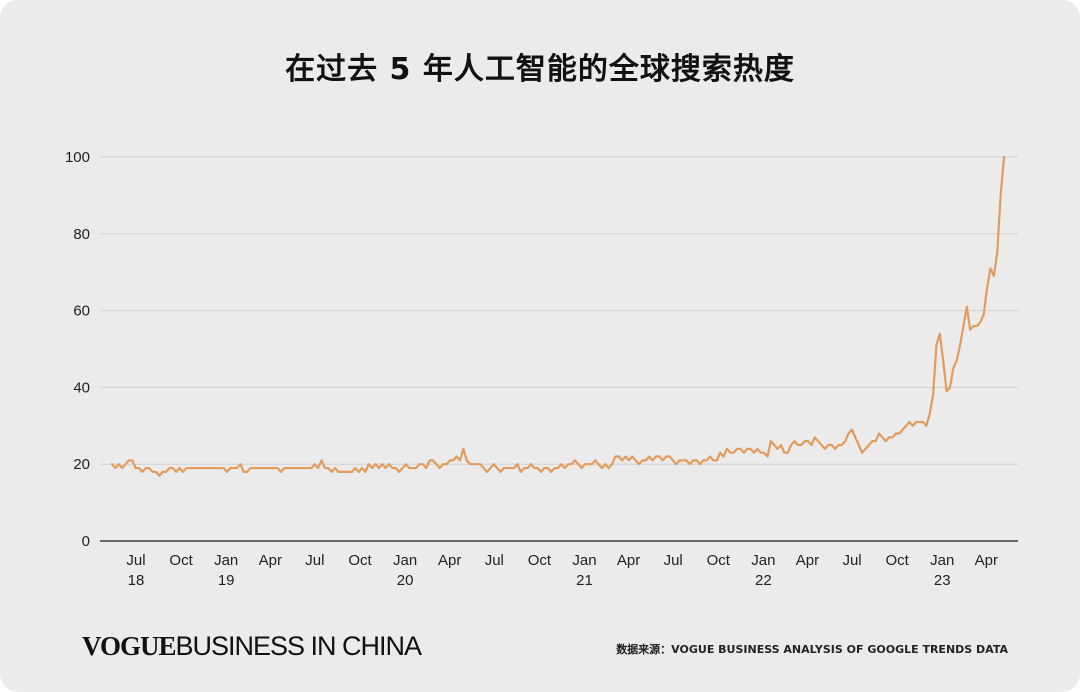 Image resolution: width=1080 pixels, height=692 pixels. What do you see at coordinates (81, 234) in the screenshot?
I see `y-tick-label: 80` at bounding box center [81, 234].